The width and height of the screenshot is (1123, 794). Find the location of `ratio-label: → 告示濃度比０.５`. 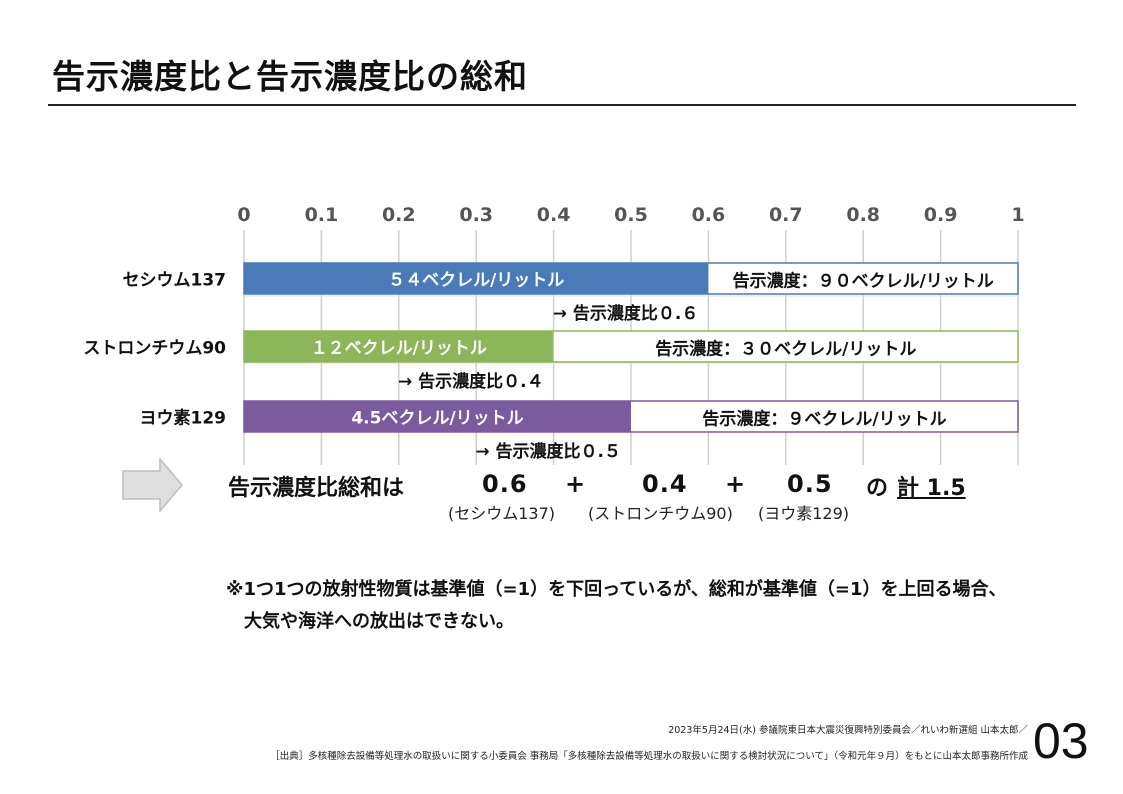

ratio-label: → 告示濃度比０.５ is located at coordinates (548, 451).